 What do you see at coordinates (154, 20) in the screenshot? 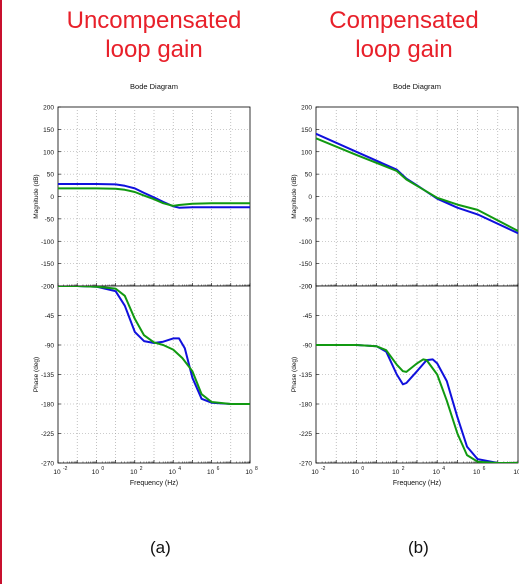
I see `heading-a-line1: Uncompensated` at bounding box center [154, 20].